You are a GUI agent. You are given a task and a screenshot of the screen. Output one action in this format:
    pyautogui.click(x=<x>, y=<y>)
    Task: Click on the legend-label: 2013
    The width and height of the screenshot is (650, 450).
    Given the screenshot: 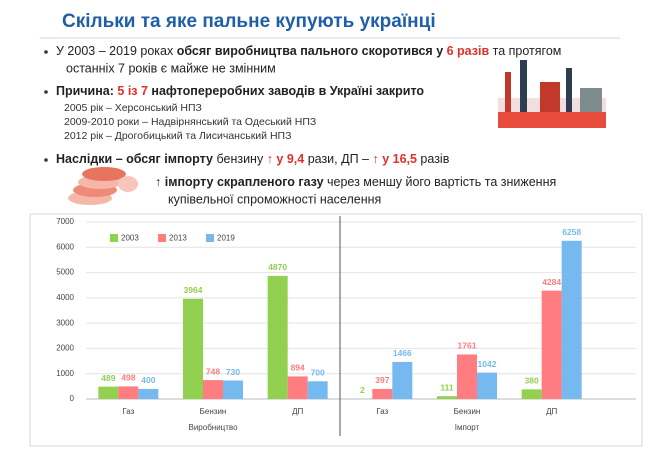 What is the action you would take?
    pyautogui.click(x=178, y=238)
    